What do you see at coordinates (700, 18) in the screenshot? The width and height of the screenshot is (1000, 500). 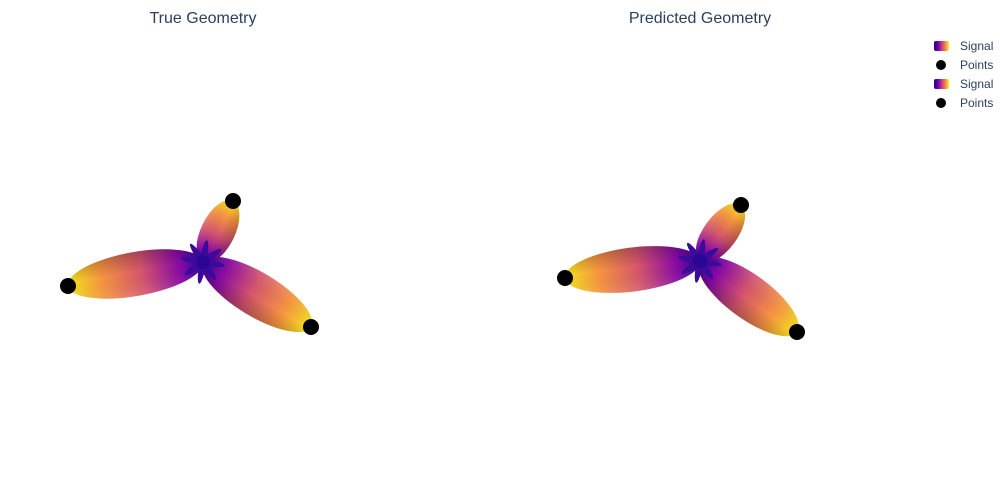 I see `panel-title-predicted: Predicted Geometry` at bounding box center [700, 18].